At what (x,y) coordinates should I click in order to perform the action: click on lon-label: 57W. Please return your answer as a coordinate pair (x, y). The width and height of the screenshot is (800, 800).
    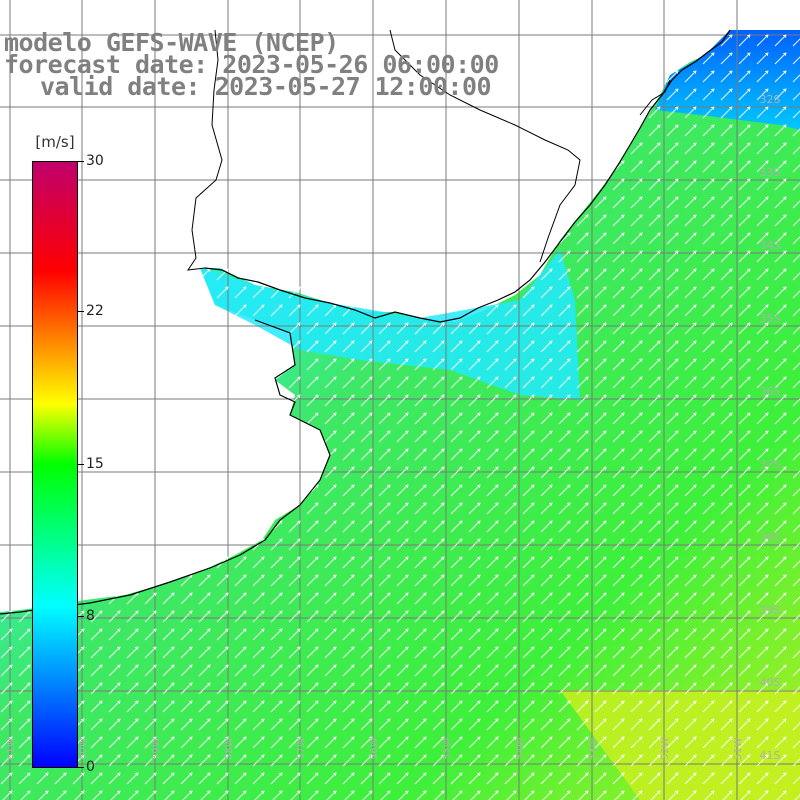
    Looking at the image, I should click on (301, 748).